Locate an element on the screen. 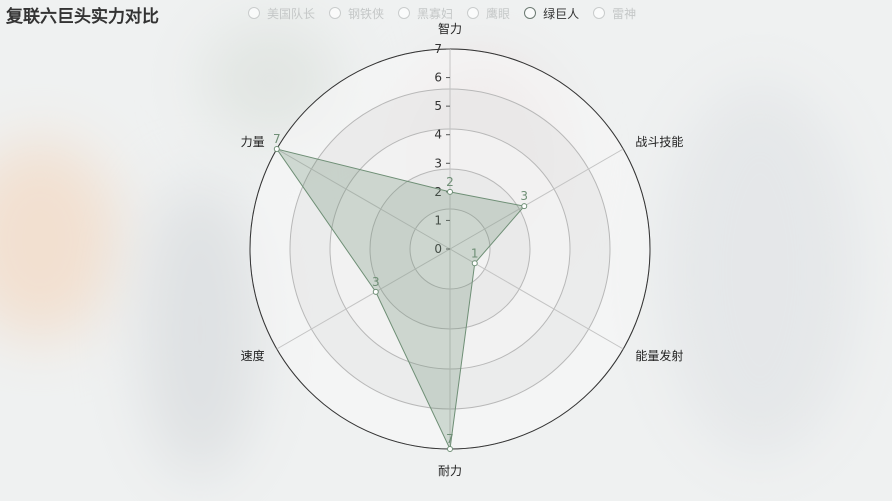  radar-tick-label: 1 is located at coordinates (438, 220).